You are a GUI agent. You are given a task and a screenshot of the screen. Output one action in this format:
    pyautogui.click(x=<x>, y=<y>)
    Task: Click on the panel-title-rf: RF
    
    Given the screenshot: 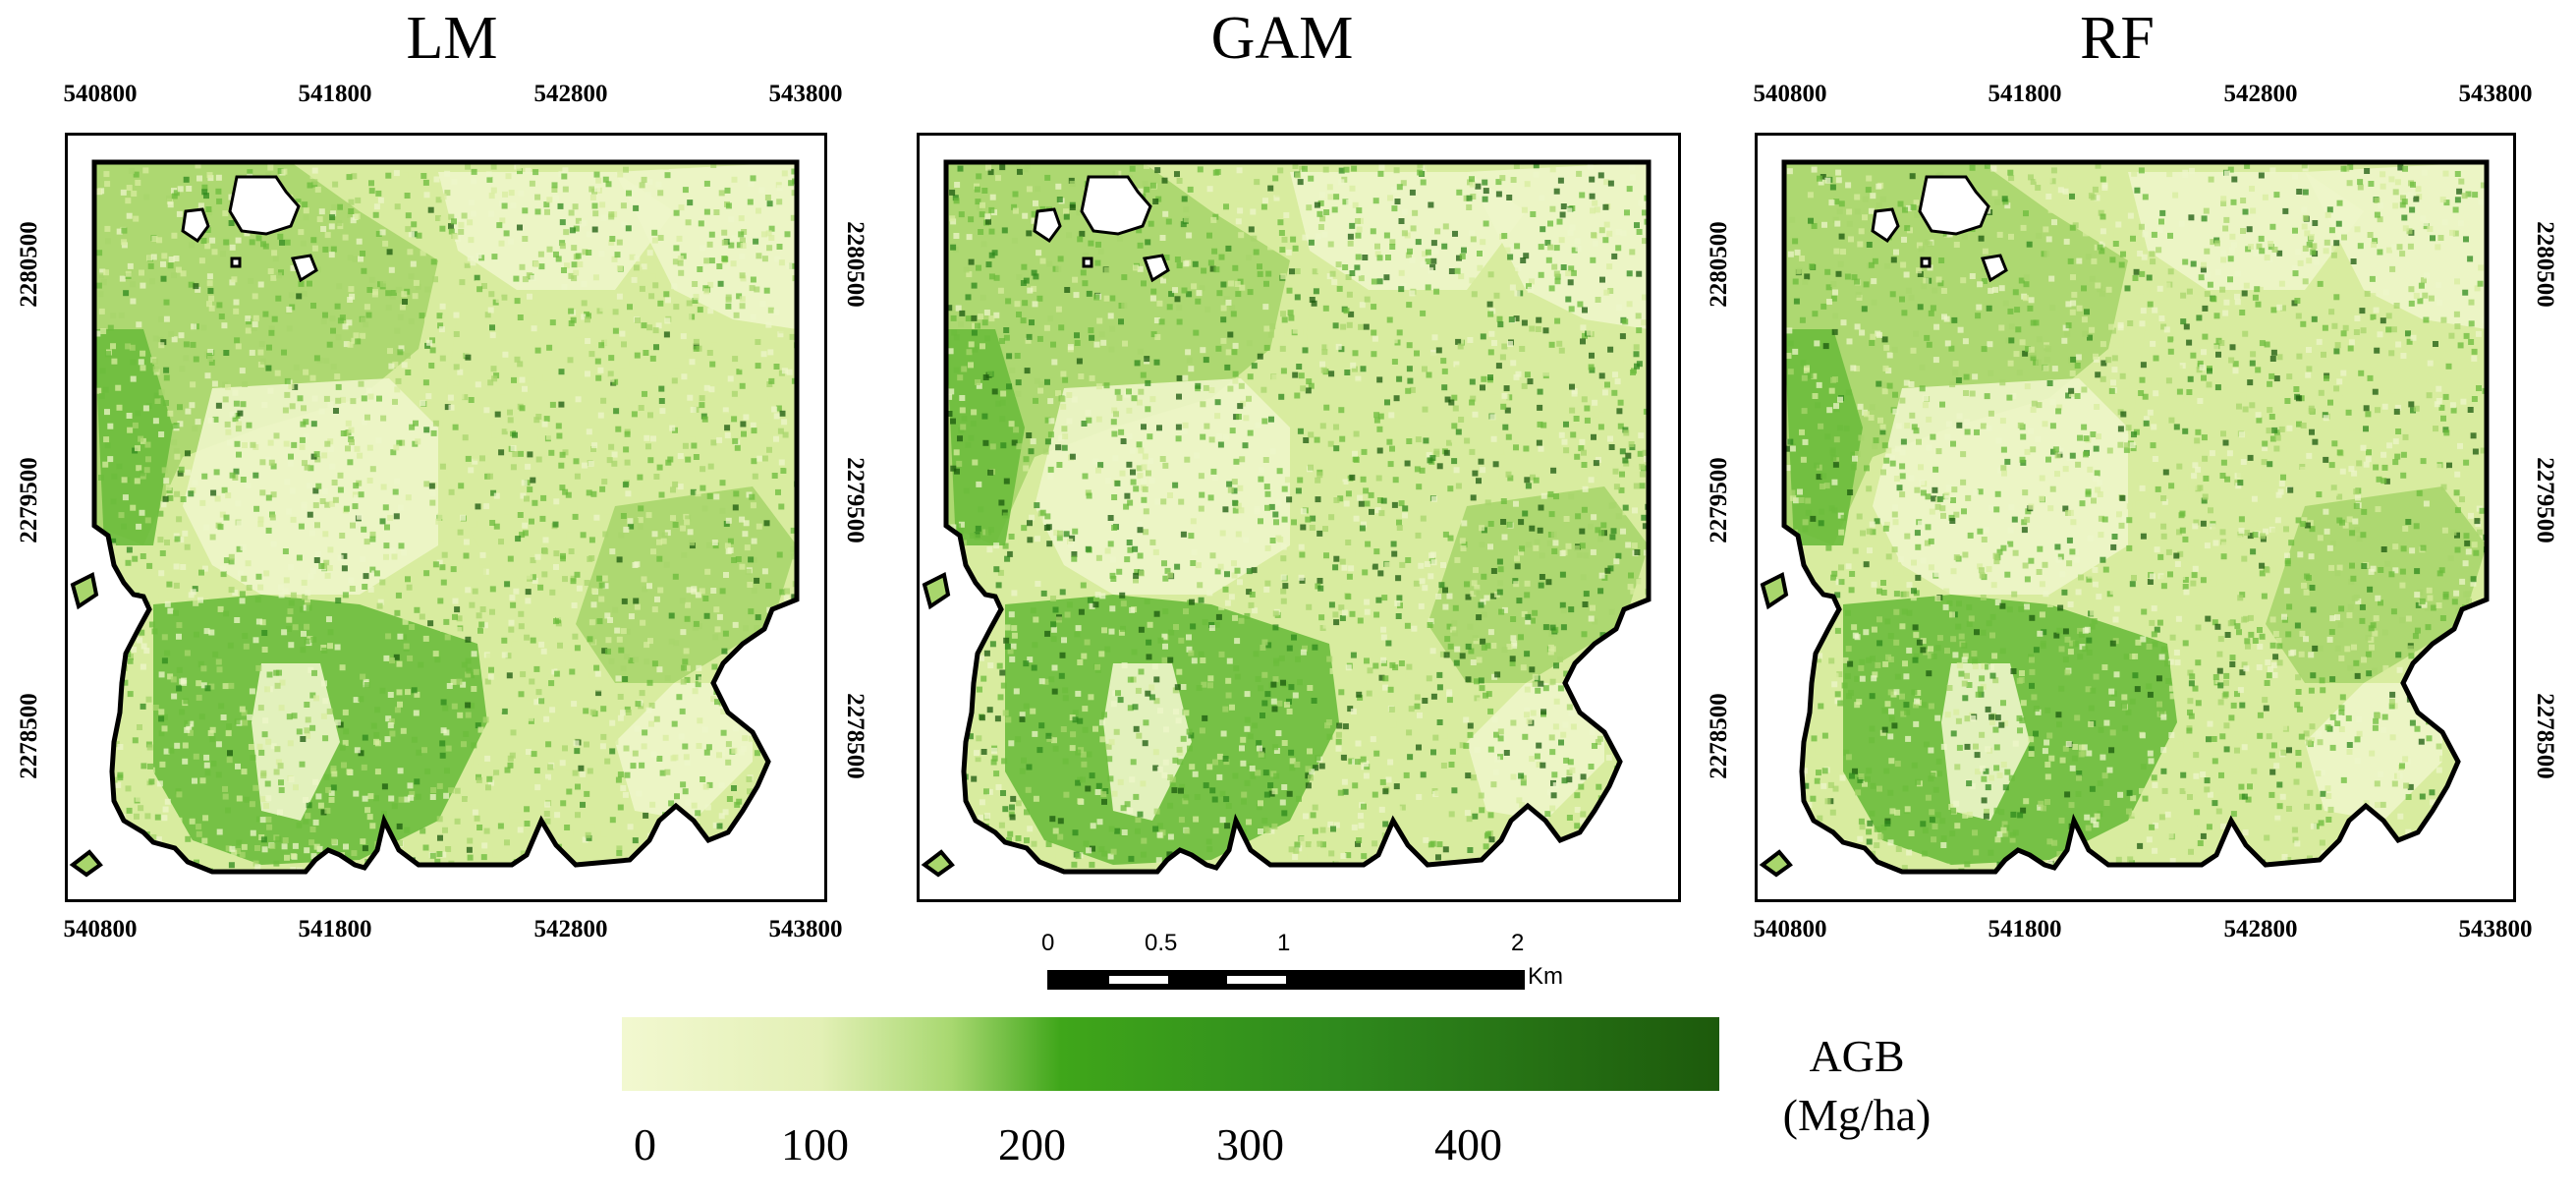 What is the action you would take?
    pyautogui.click(x=2117, y=38)
    